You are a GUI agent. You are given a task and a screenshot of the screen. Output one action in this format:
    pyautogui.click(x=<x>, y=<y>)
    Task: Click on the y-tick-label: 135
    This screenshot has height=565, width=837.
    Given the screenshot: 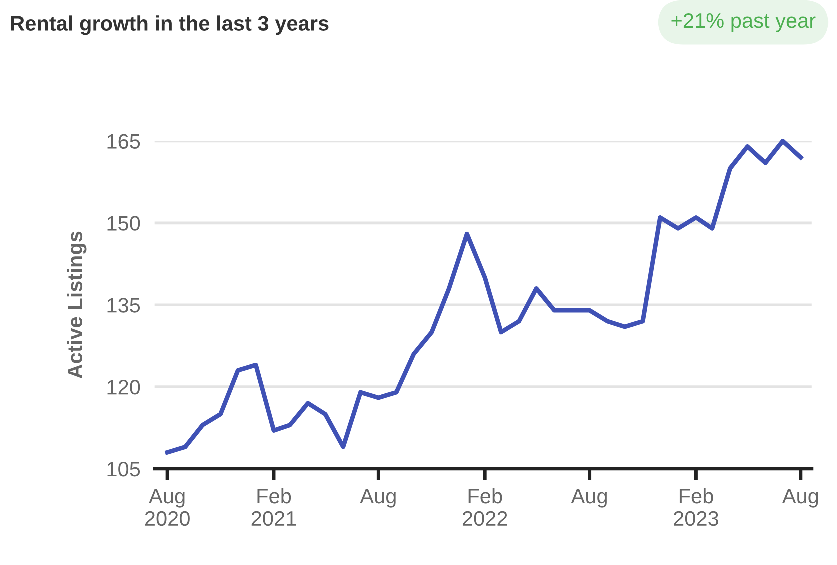 What is the action you would take?
    pyautogui.click(x=124, y=305)
    